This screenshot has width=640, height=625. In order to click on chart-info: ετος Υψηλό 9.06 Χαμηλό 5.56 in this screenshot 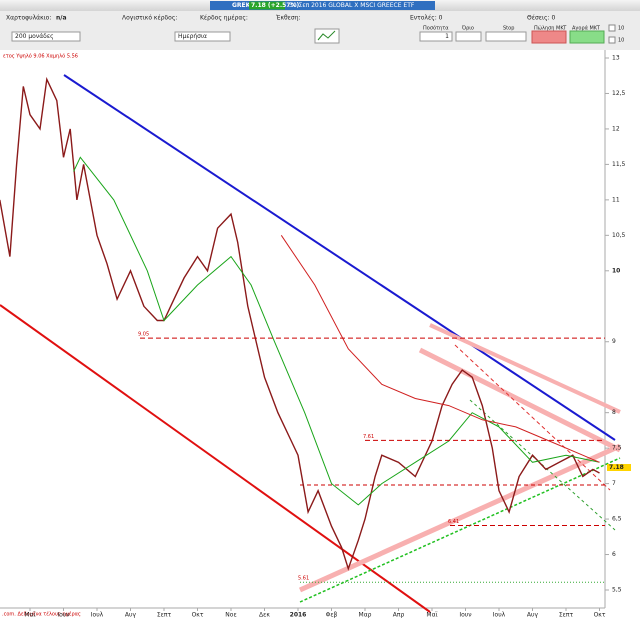, I will do `click(40, 56)`.